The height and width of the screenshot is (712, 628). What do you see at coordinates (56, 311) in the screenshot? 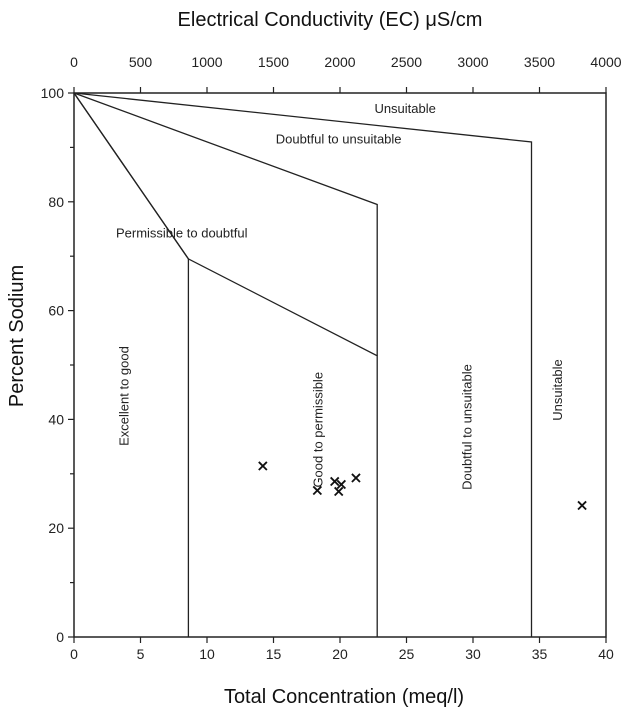
I see `y-tick-label: 60` at bounding box center [56, 311].